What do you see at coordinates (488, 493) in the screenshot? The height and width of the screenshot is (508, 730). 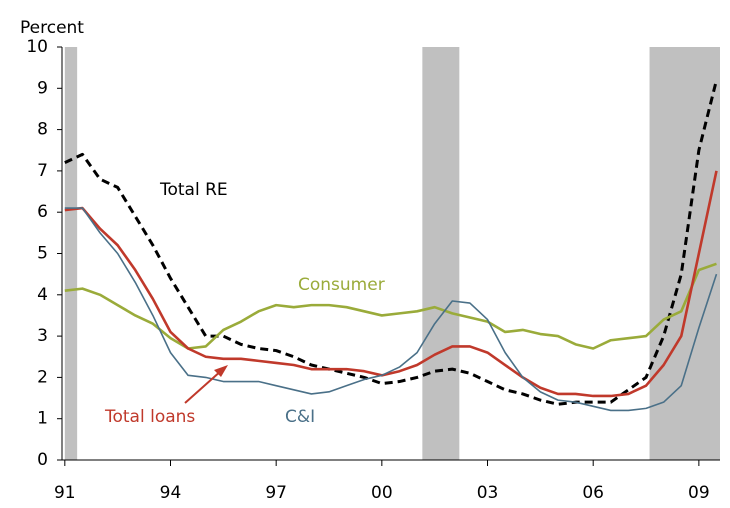 I see `x-tick-label: 03` at bounding box center [488, 493].